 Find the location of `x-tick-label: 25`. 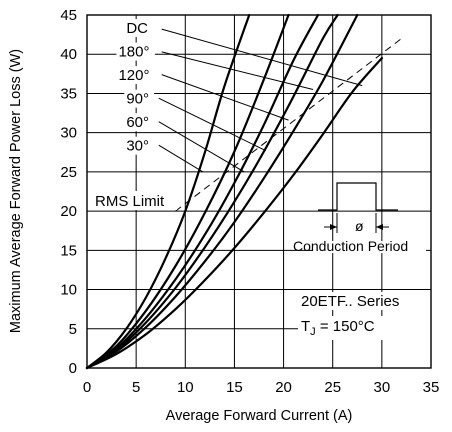

x-tick-label: 25 is located at coordinates (332, 387).